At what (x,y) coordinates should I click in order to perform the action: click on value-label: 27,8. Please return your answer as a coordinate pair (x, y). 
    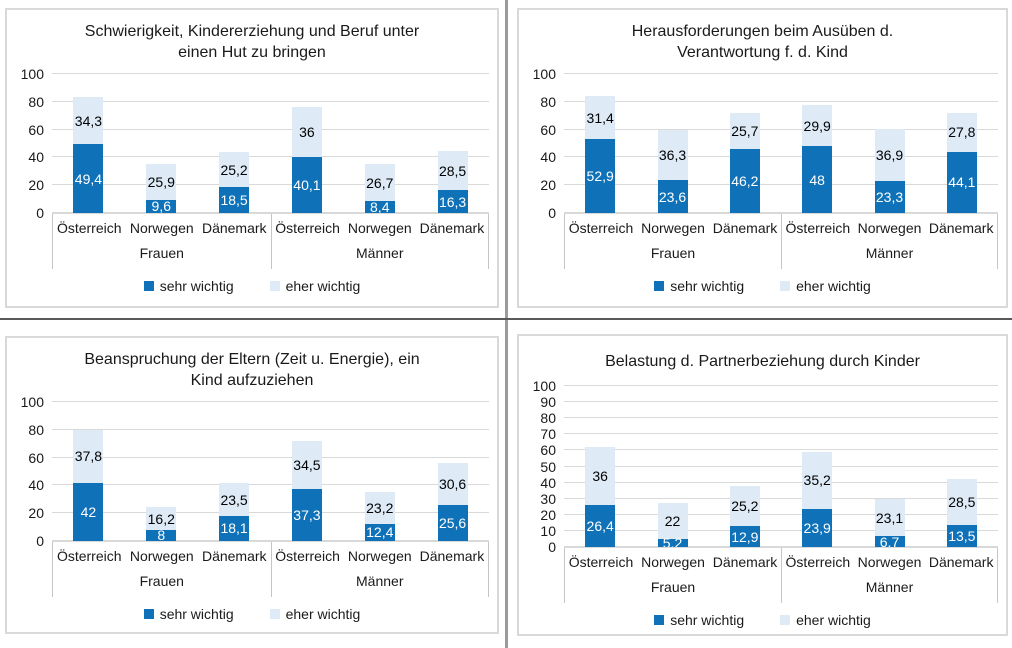
    Looking at the image, I should click on (962, 132).